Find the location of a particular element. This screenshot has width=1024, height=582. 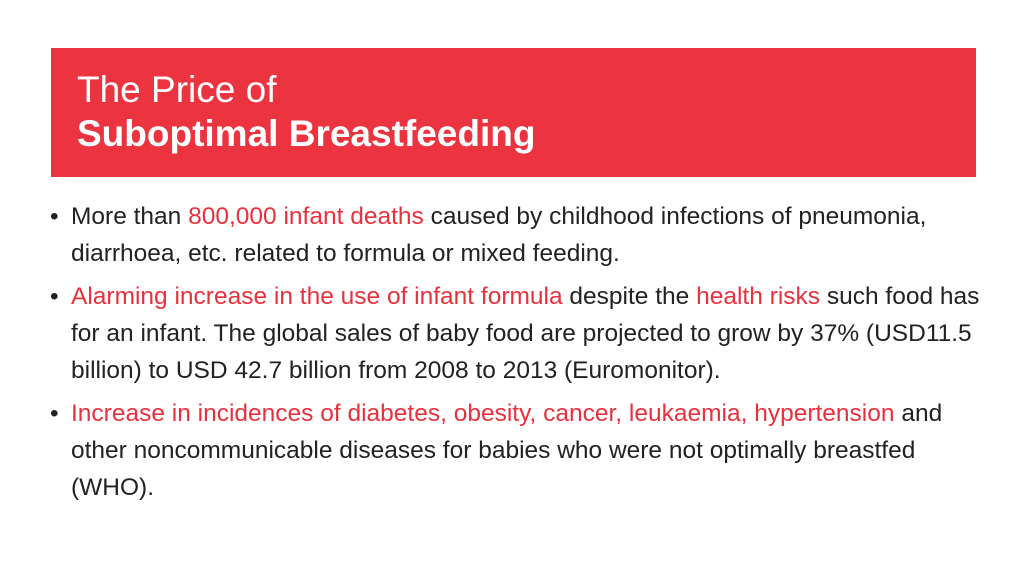

bullet-1-highlight-1: 800,000 infant deaths is located at coordinates (306, 216).